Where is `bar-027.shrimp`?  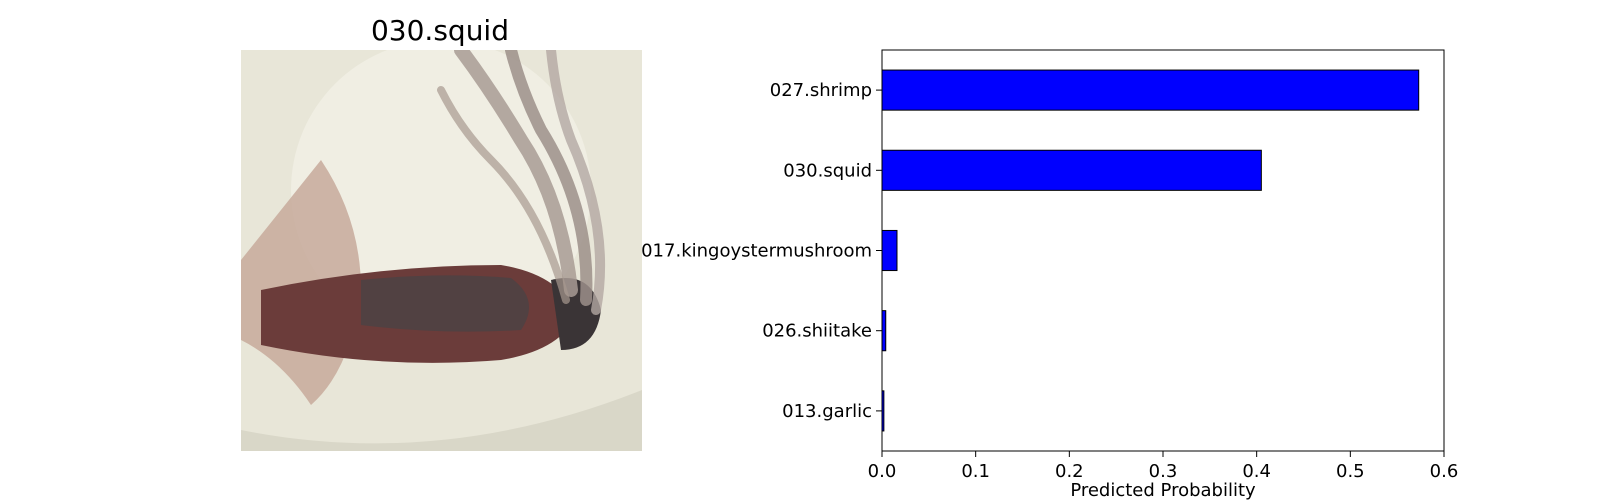 bar-027.shrimp is located at coordinates (1150, 90).